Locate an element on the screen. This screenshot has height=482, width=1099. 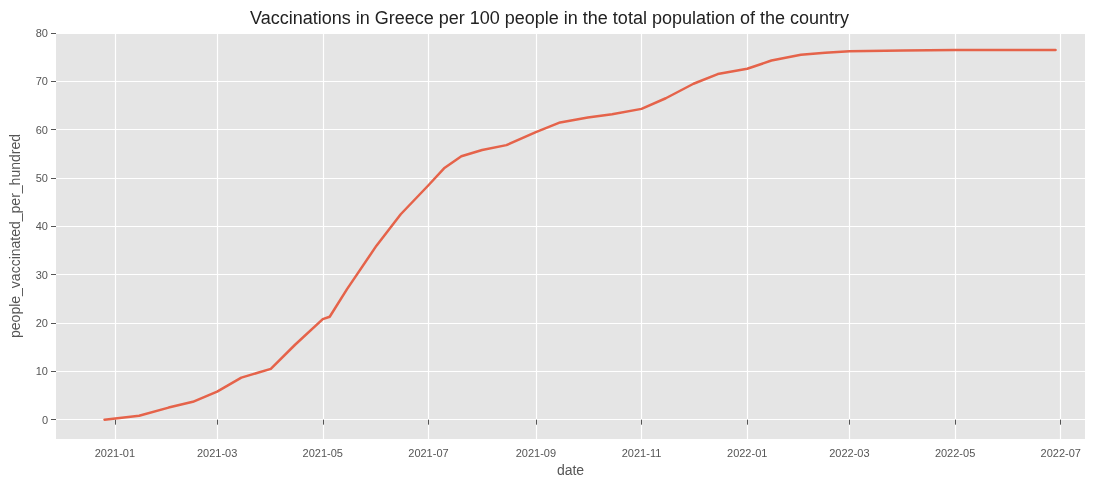
x-axis-title: date is located at coordinates (570, 470).